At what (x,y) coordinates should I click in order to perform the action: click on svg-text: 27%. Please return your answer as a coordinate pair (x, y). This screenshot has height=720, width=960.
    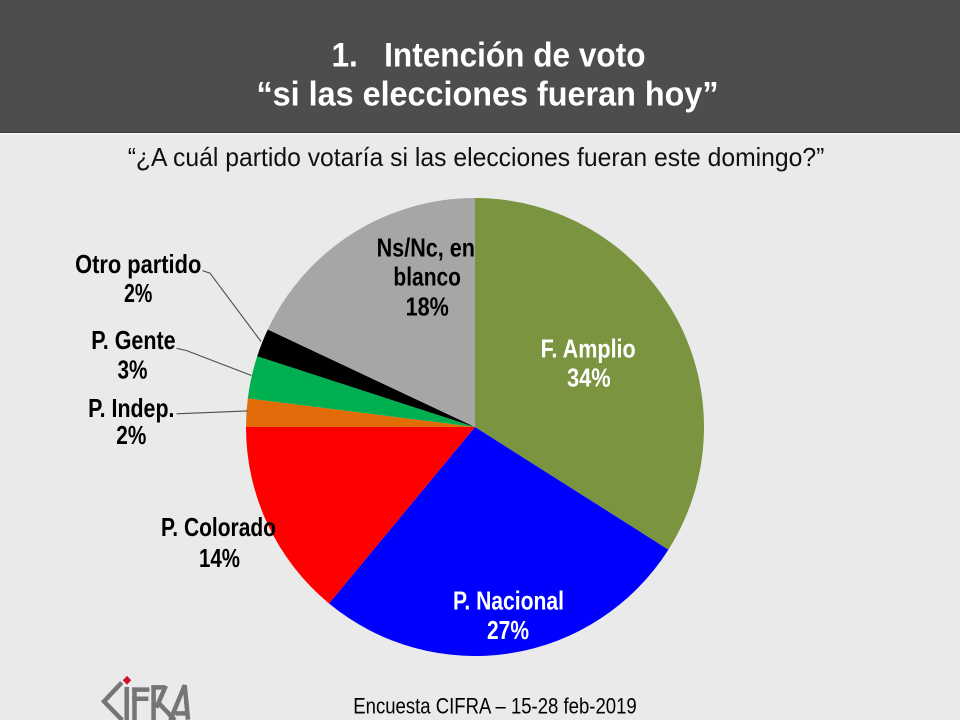
    Looking at the image, I should click on (508, 630).